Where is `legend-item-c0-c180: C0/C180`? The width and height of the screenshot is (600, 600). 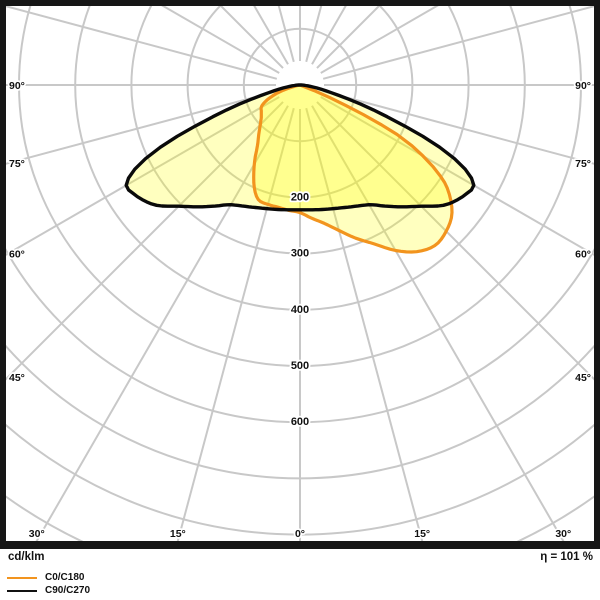 legend-item-c0-c180: C0/C180 is located at coordinates (48, 577).